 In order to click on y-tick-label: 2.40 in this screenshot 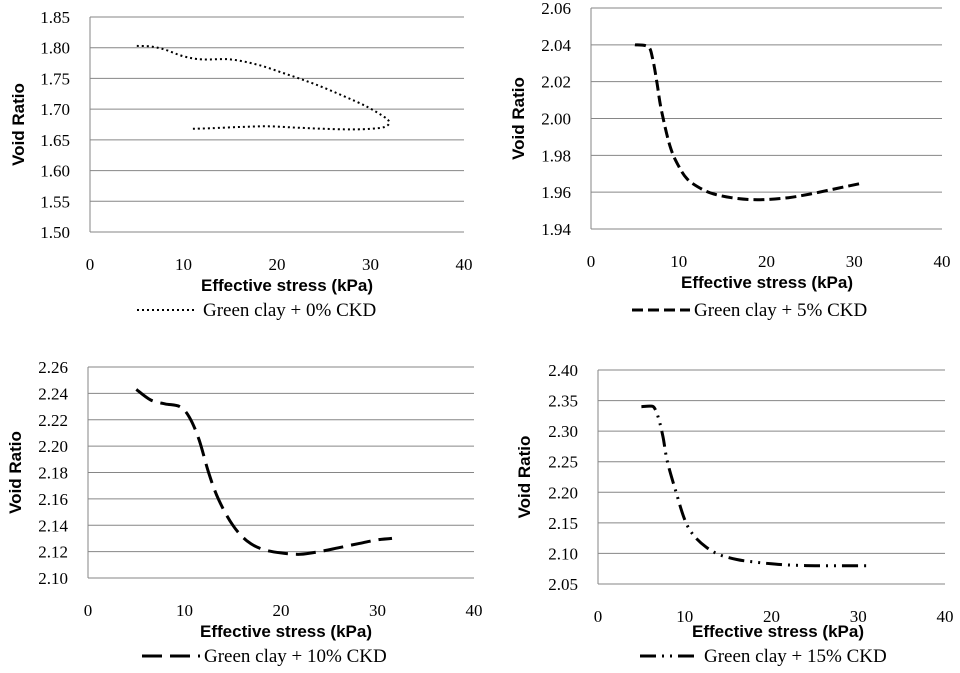, I will do `click(563, 370)`.